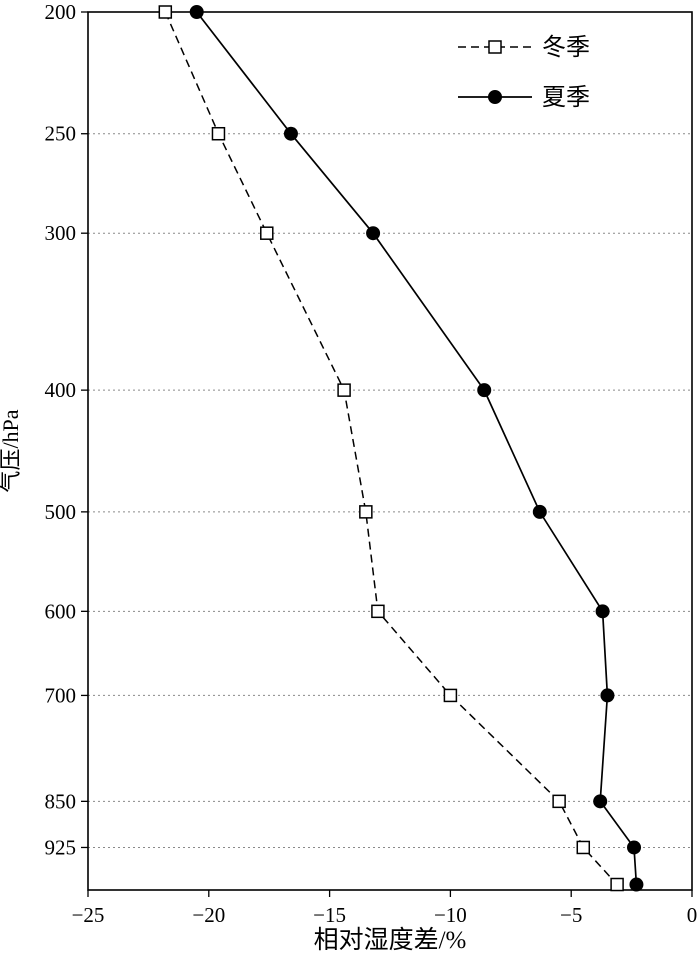 This screenshot has height=977, width=700. What do you see at coordinates (329, 915) in the screenshot?
I see `x-tick-label: −15` at bounding box center [329, 915].